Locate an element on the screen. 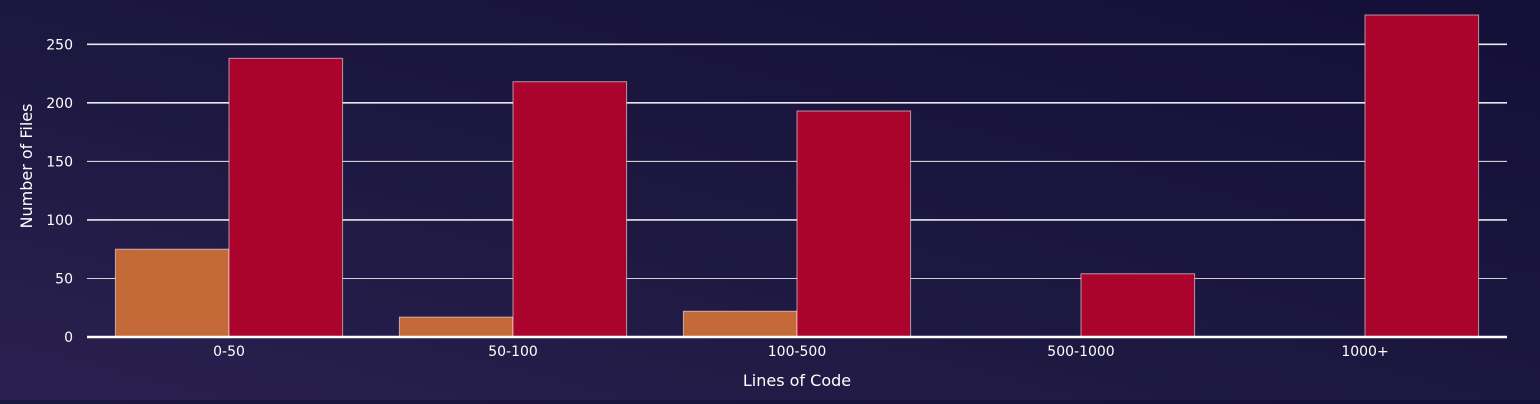 The height and width of the screenshot is (404, 1540). x-axis-title: Lines of Code is located at coordinates (797, 380).